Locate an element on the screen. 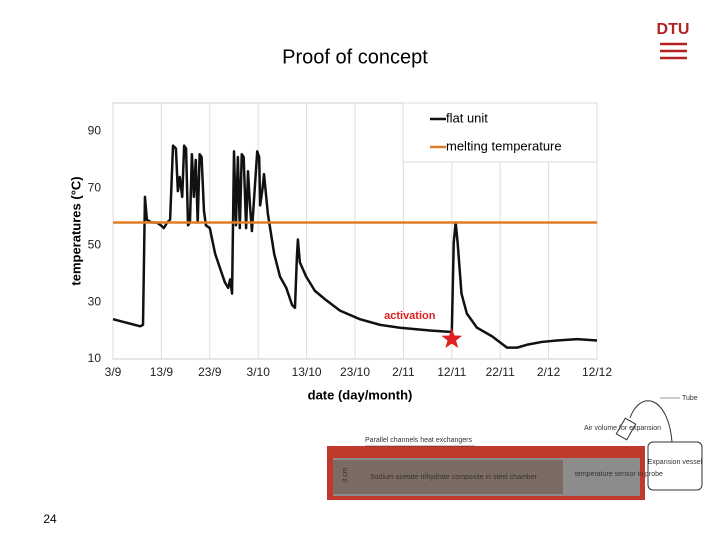  diagram-label: Tube is located at coordinates (690, 398).